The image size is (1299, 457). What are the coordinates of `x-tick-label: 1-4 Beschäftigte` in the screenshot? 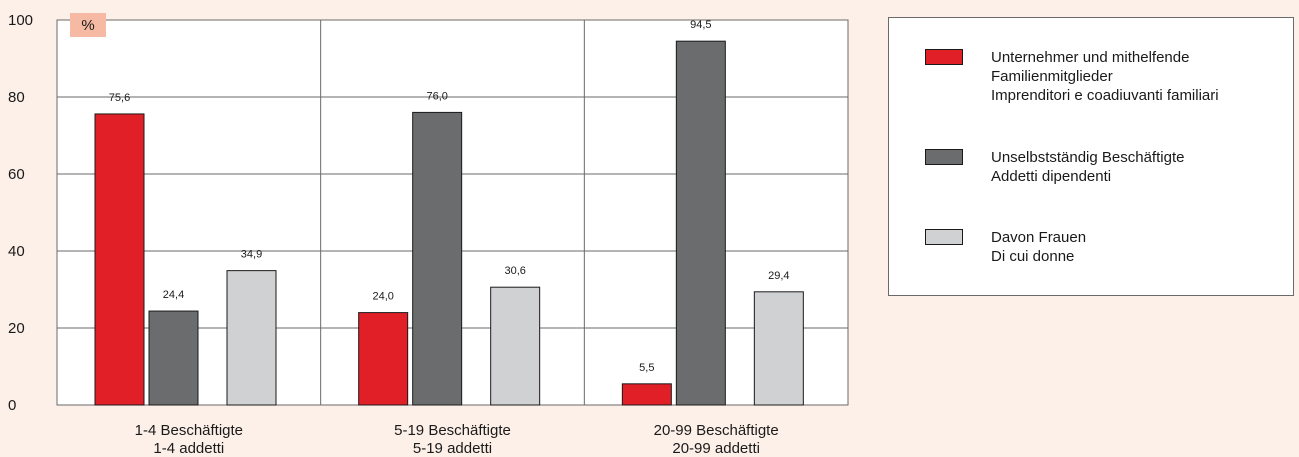 It's located at (189, 430).